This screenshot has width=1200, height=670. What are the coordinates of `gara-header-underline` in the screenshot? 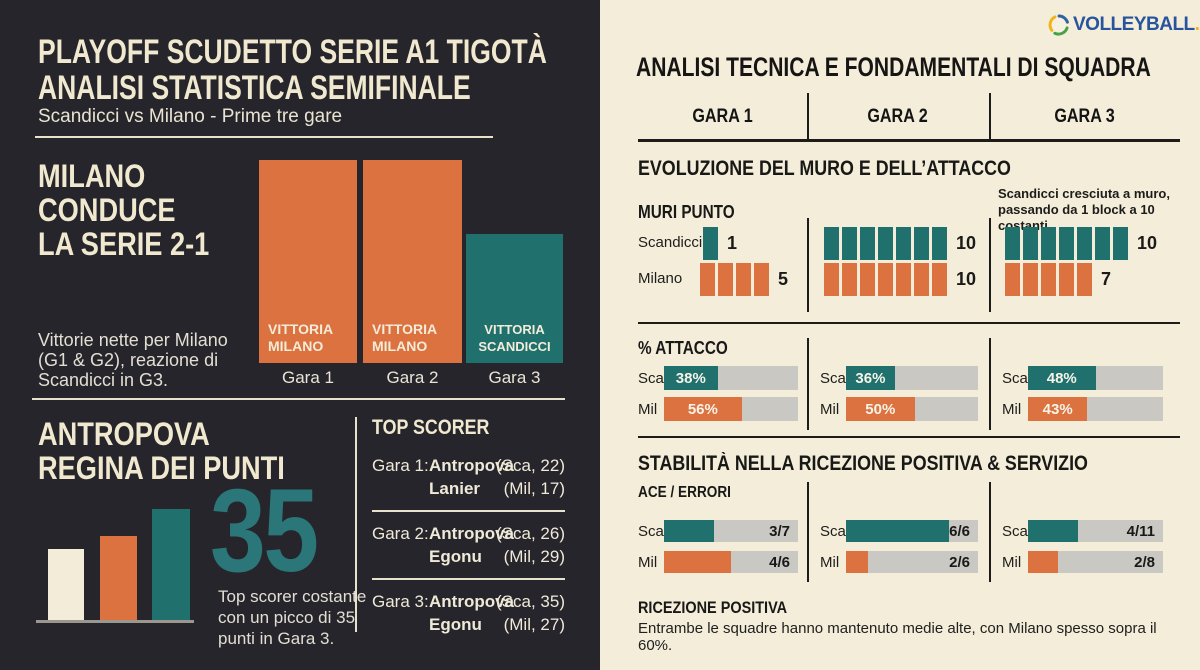 It's located at (909, 140).